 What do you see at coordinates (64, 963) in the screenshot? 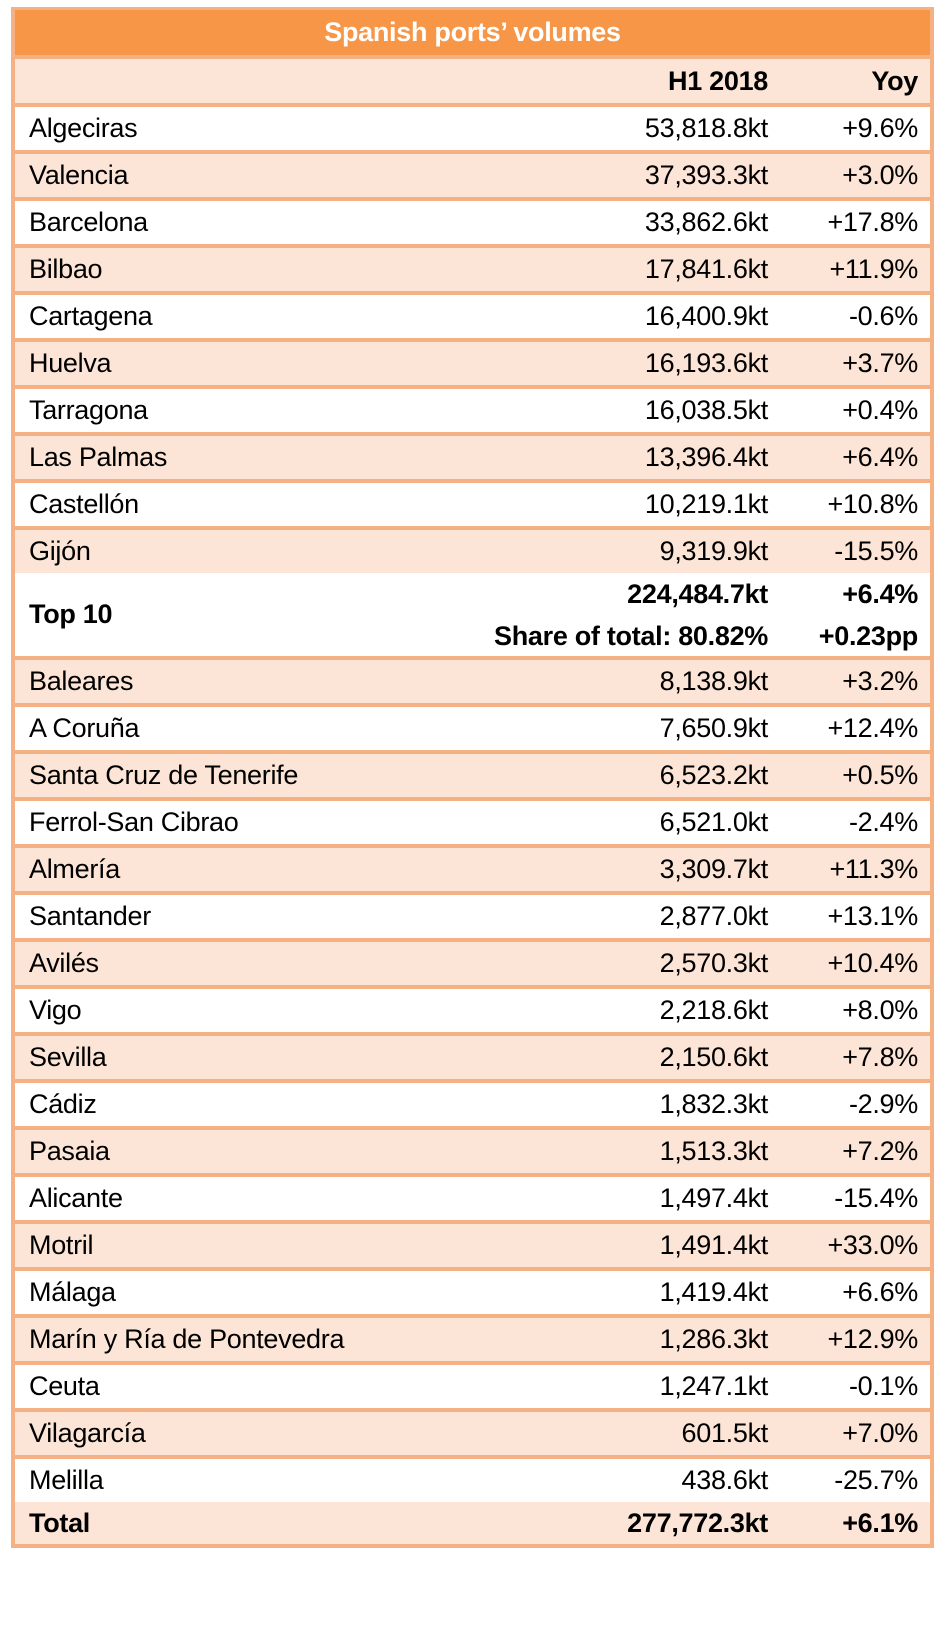
I see `port-name: Avilés` at bounding box center [64, 963].